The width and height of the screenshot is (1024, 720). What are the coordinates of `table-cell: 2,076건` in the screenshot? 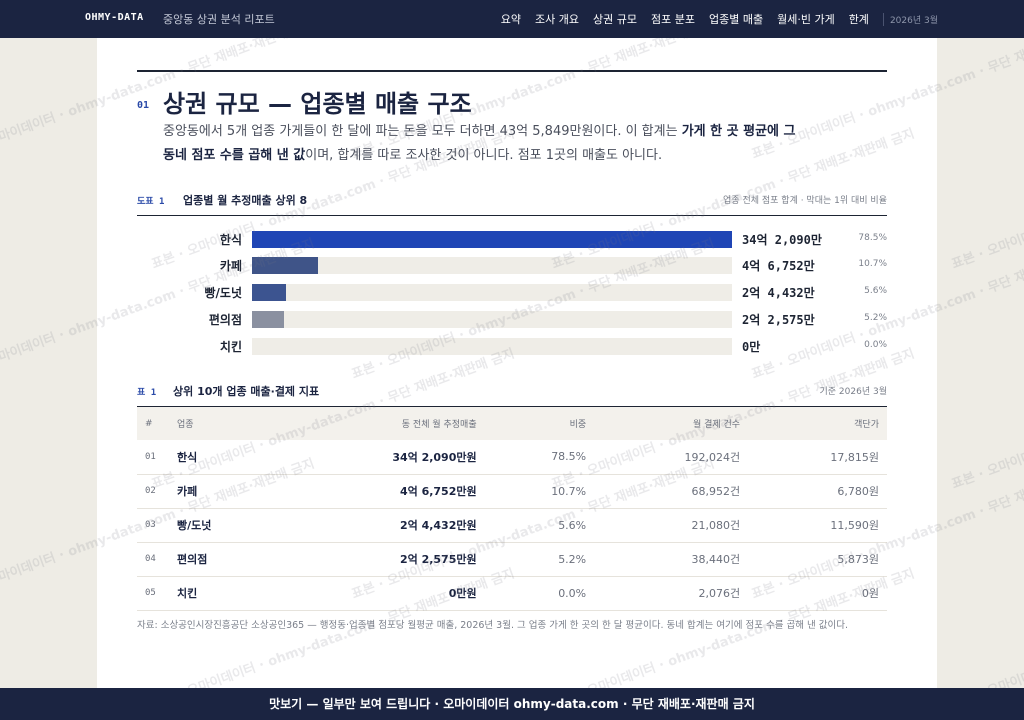 It's located at (671, 593).